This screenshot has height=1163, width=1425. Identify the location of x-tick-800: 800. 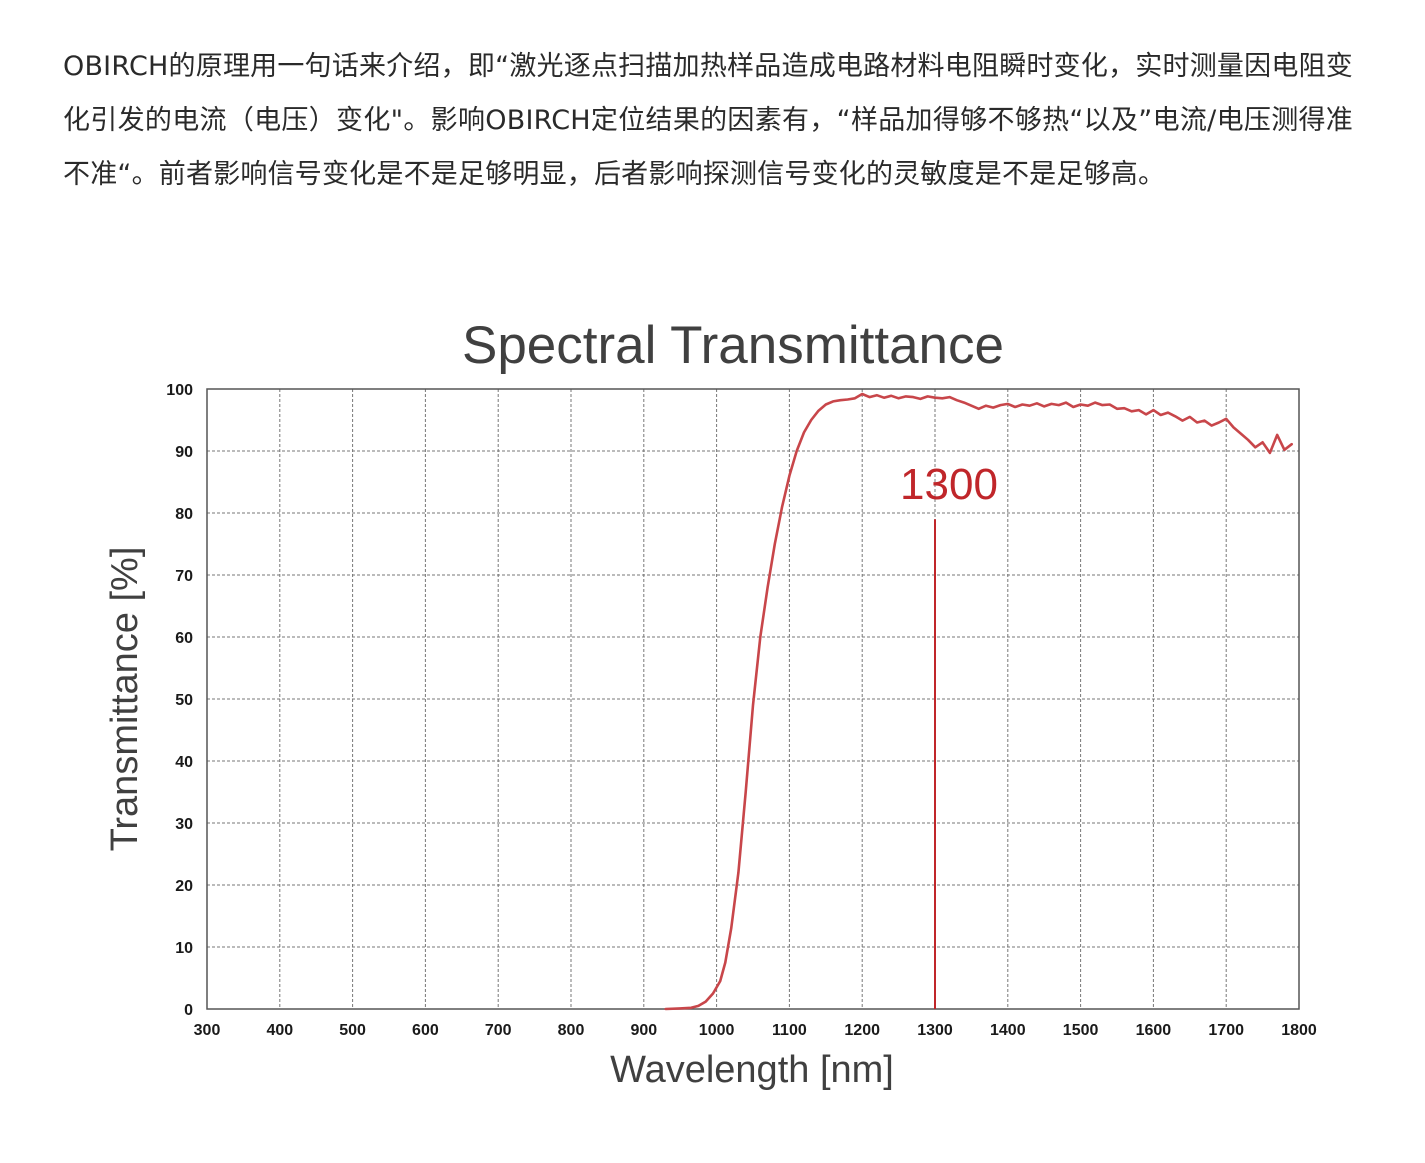
(571, 1030).